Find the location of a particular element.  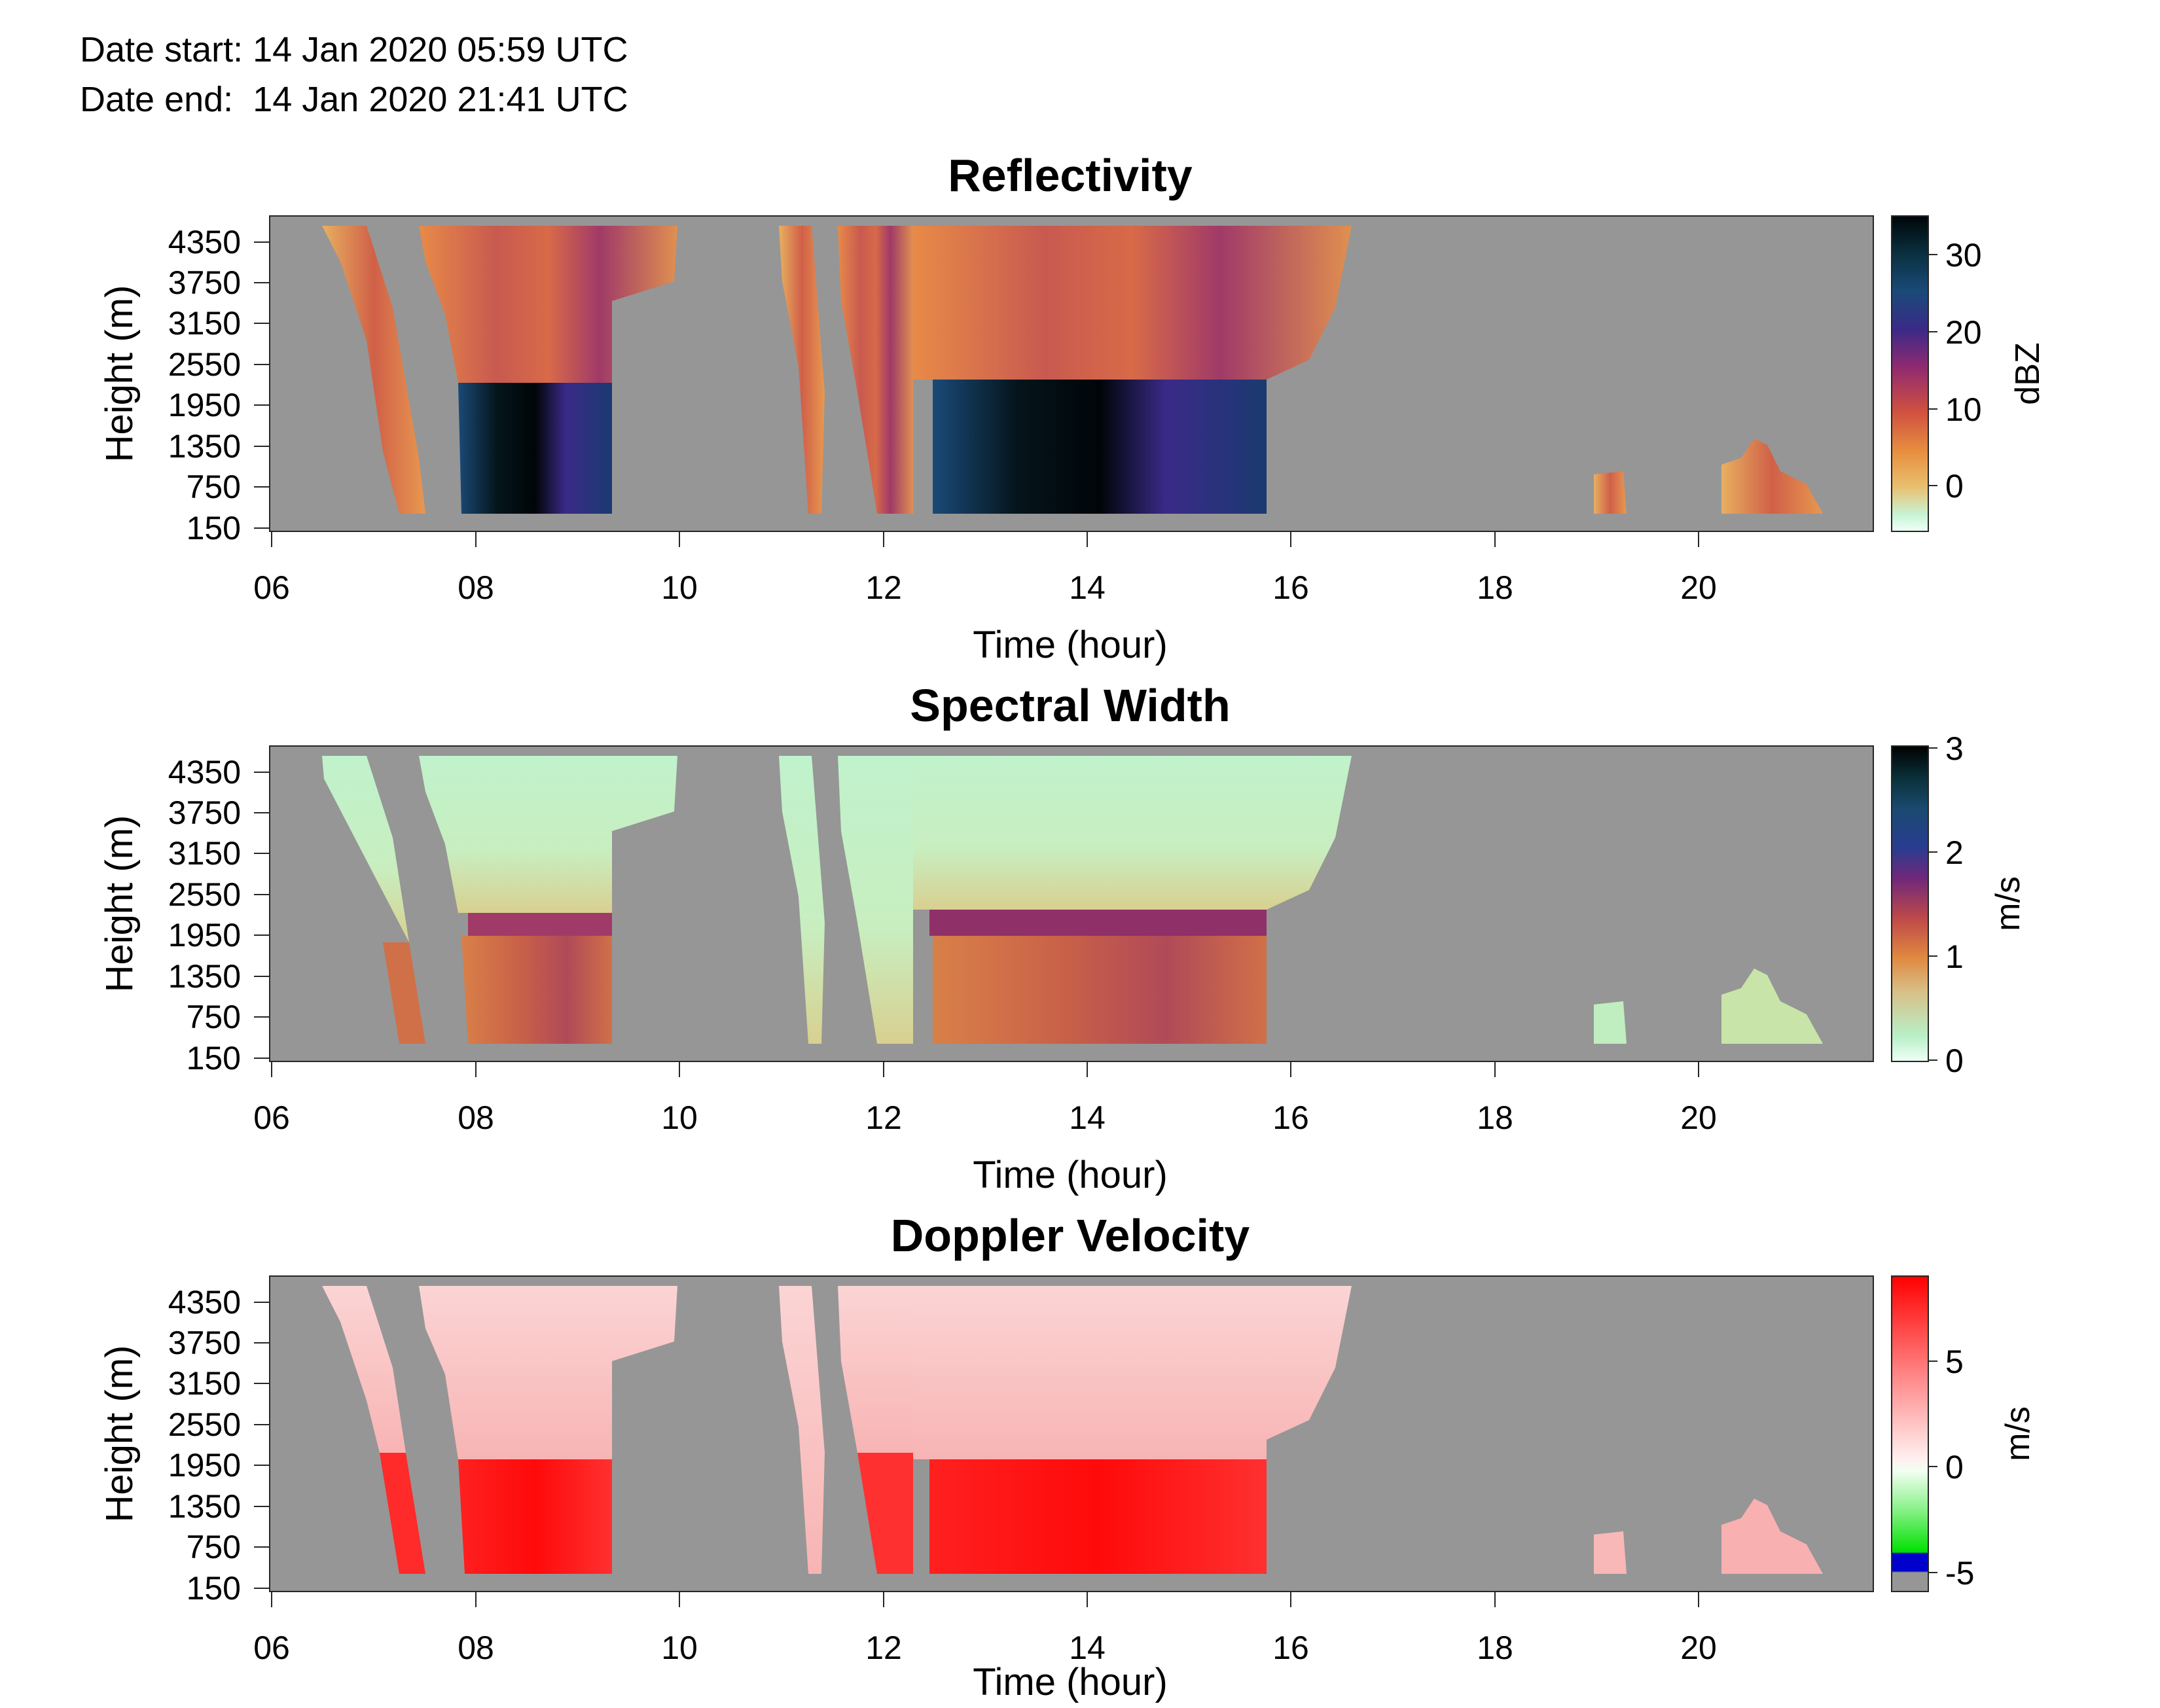

date-start-value: 14 Jan 2020 05:59 UTC is located at coordinates (440, 49).